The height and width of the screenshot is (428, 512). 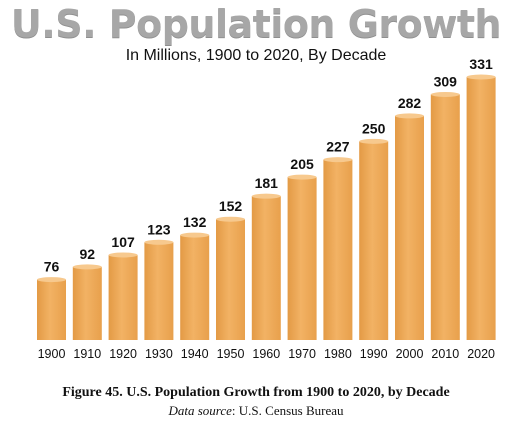 I want to click on tick-label-1960: 1960, so click(x=266, y=354).